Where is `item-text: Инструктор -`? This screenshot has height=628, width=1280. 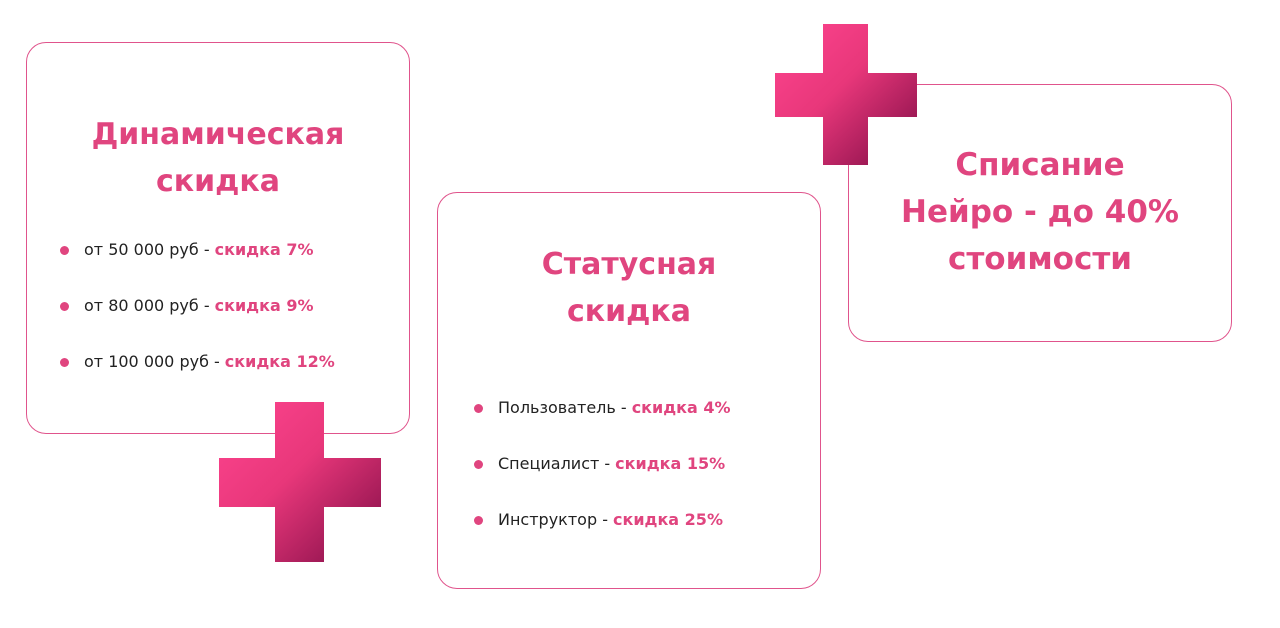 item-text: Инструктор - is located at coordinates (553, 519).